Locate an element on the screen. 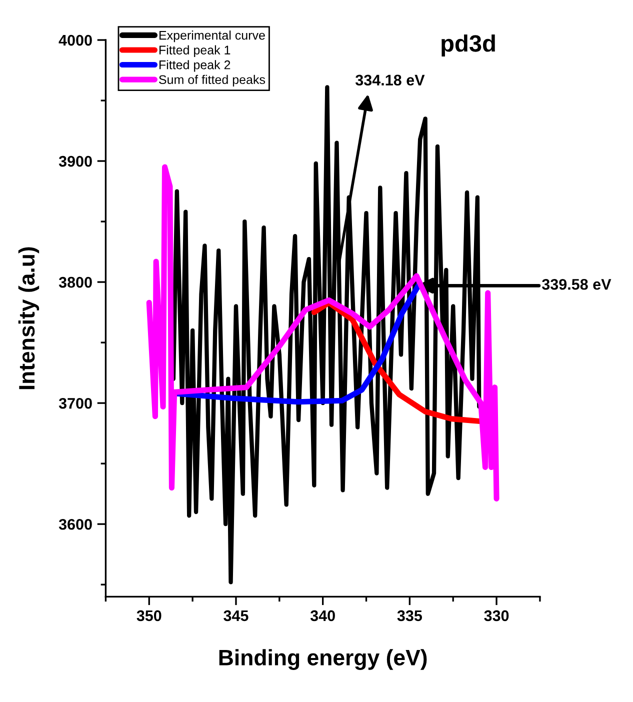 The width and height of the screenshot is (633, 702). y-axis-title: Intensity (a.u) is located at coordinates (29, 318).